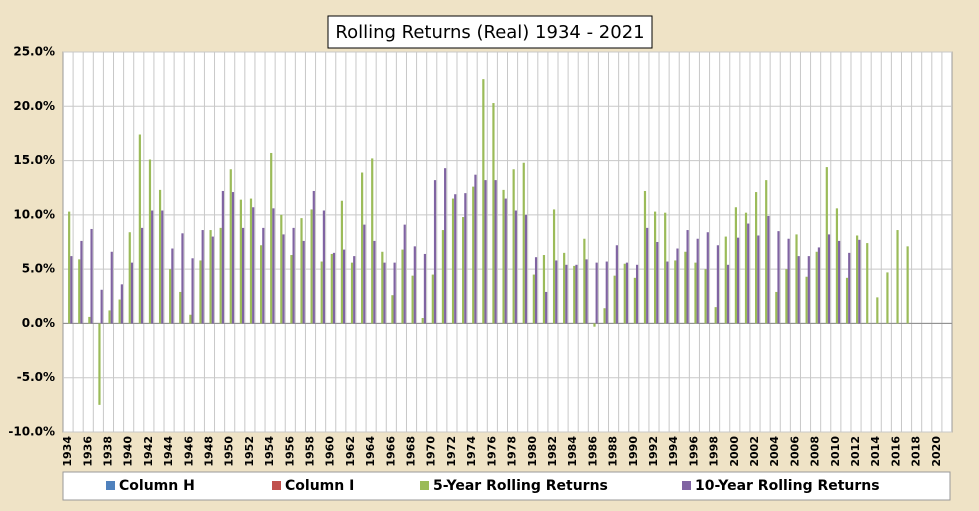 This screenshot has width=979, height=511. What do you see at coordinates (34, 106) in the screenshot?
I see `y-tick-label: 20.0%` at bounding box center [34, 106].